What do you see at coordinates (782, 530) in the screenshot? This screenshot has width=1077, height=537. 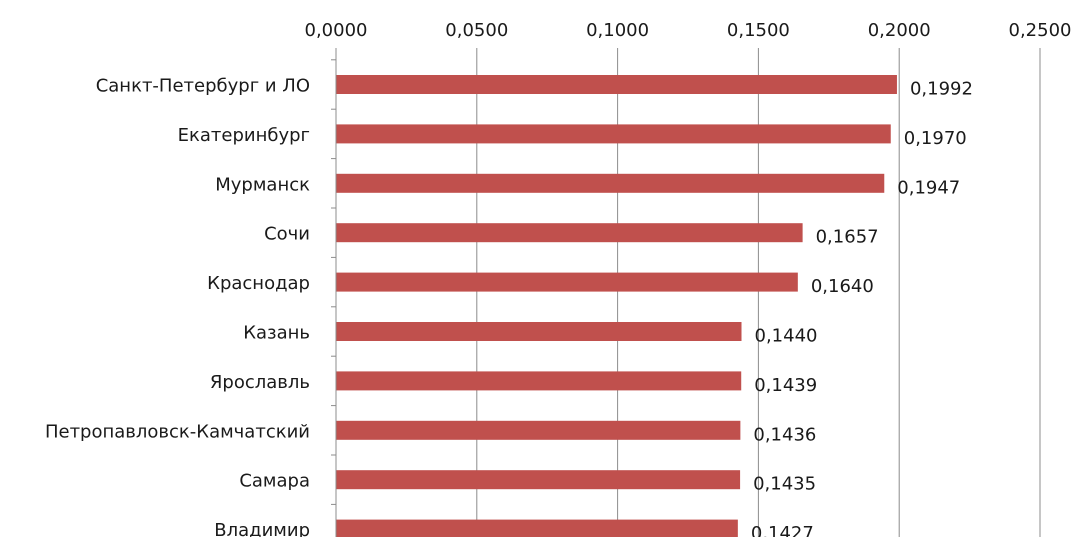 I see `data-label: 0,1427` at bounding box center [782, 530].